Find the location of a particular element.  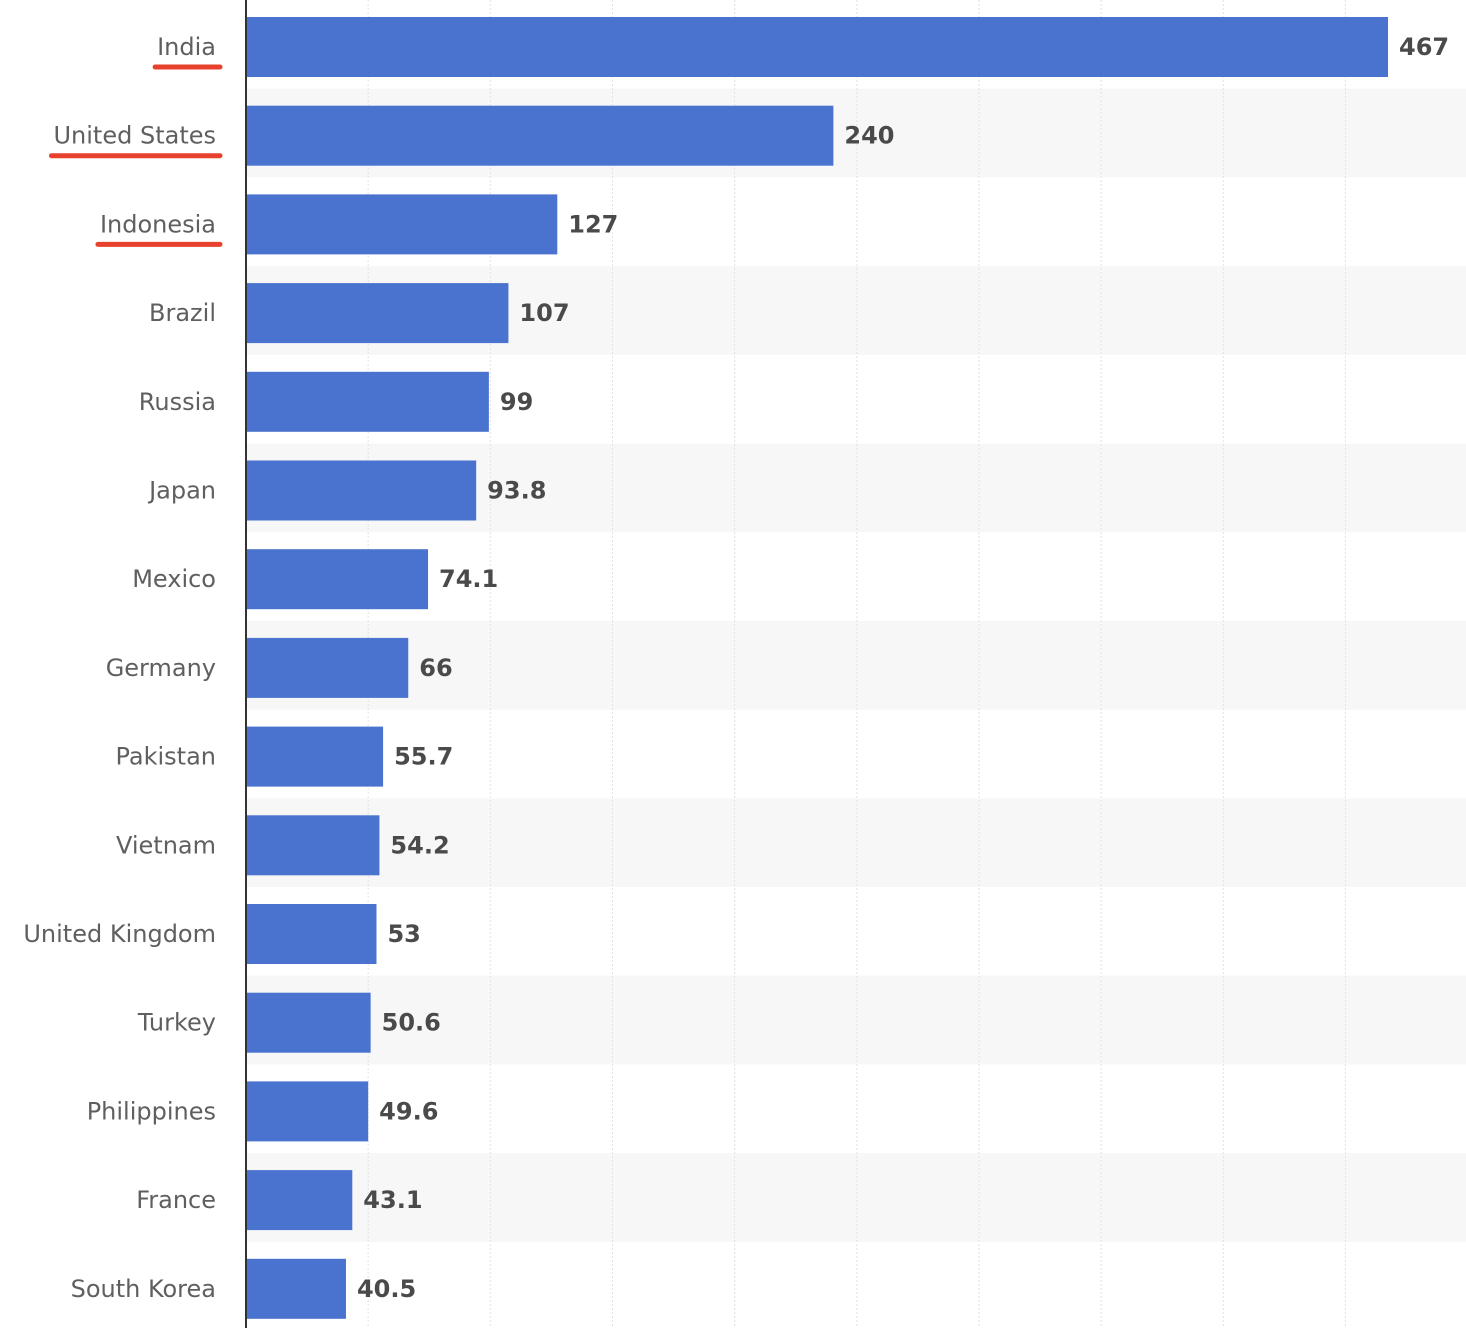

bar-vietnam is located at coordinates (313, 845).